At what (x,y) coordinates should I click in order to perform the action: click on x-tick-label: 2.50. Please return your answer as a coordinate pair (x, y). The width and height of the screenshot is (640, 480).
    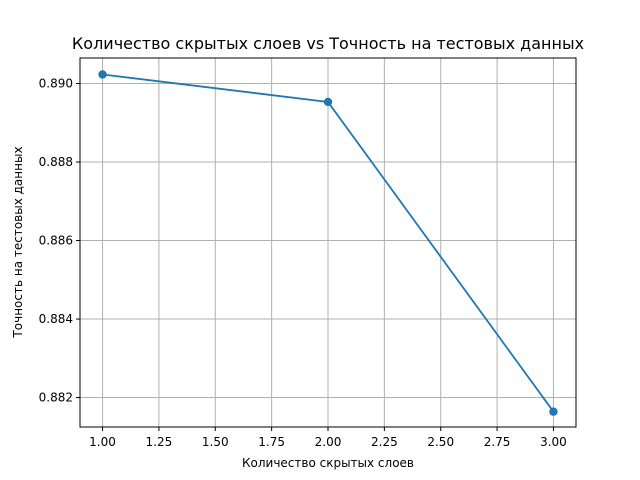
    Looking at the image, I should click on (440, 442).